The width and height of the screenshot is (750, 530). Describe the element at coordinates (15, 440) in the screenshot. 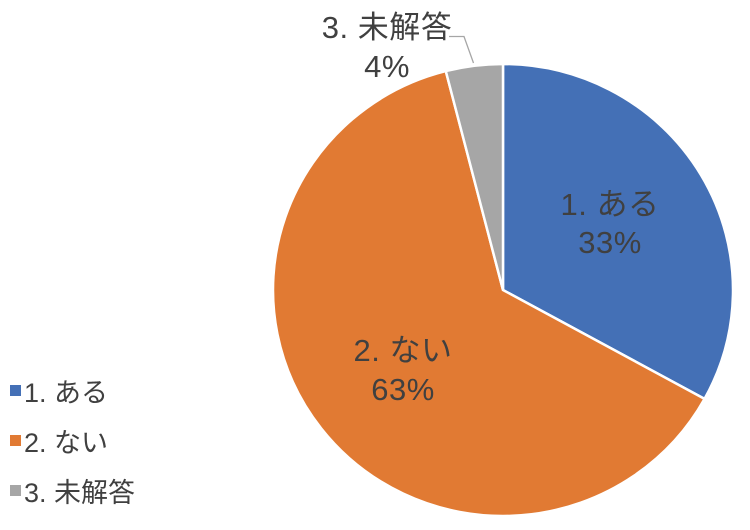

I see `legend-swatch-nai` at that location.